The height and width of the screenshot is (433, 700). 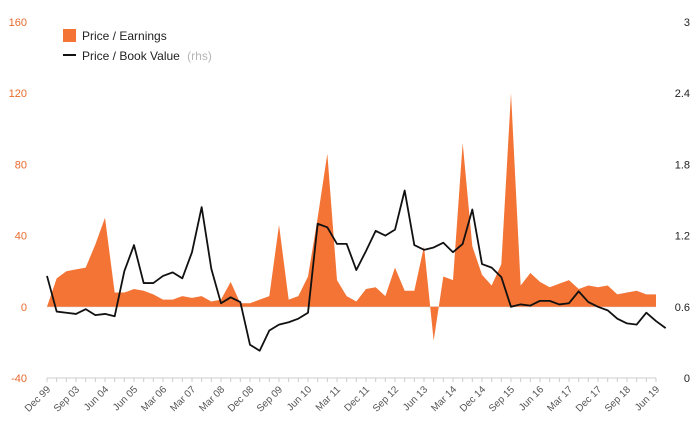 I want to click on x-tick-label: Dec 11, so click(x=357, y=399).